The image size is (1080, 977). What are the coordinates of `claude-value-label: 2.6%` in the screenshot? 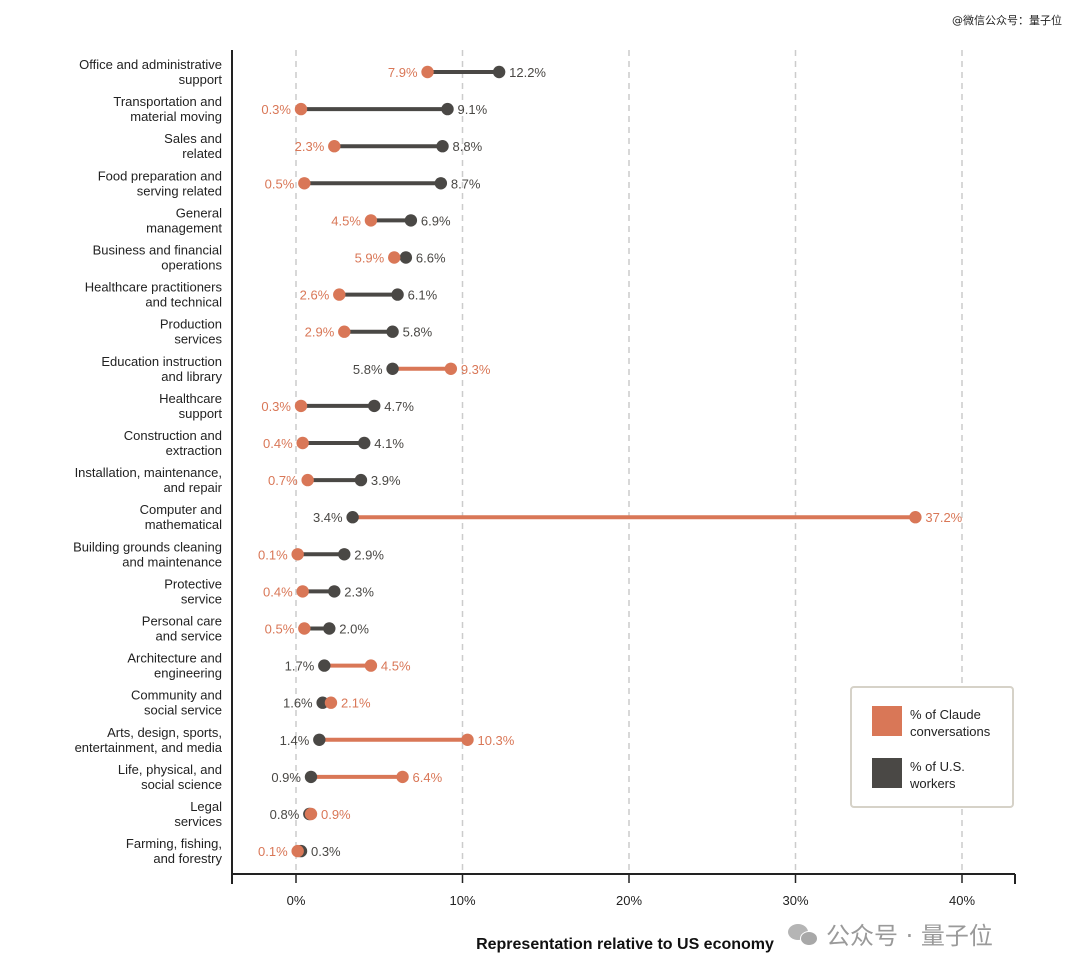 It's located at (315, 295).